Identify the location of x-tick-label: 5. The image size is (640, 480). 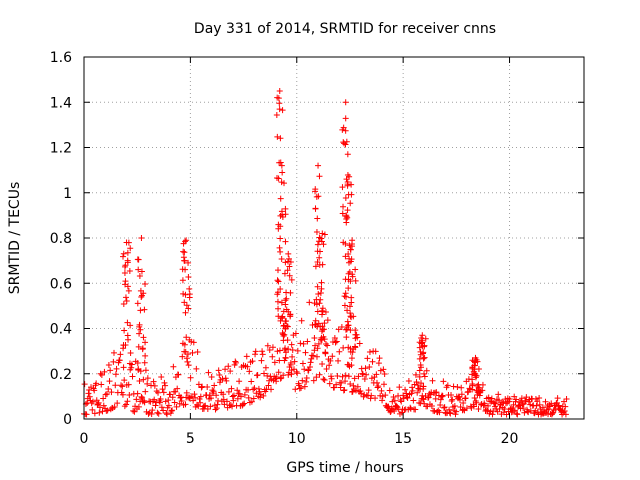
(190, 439).